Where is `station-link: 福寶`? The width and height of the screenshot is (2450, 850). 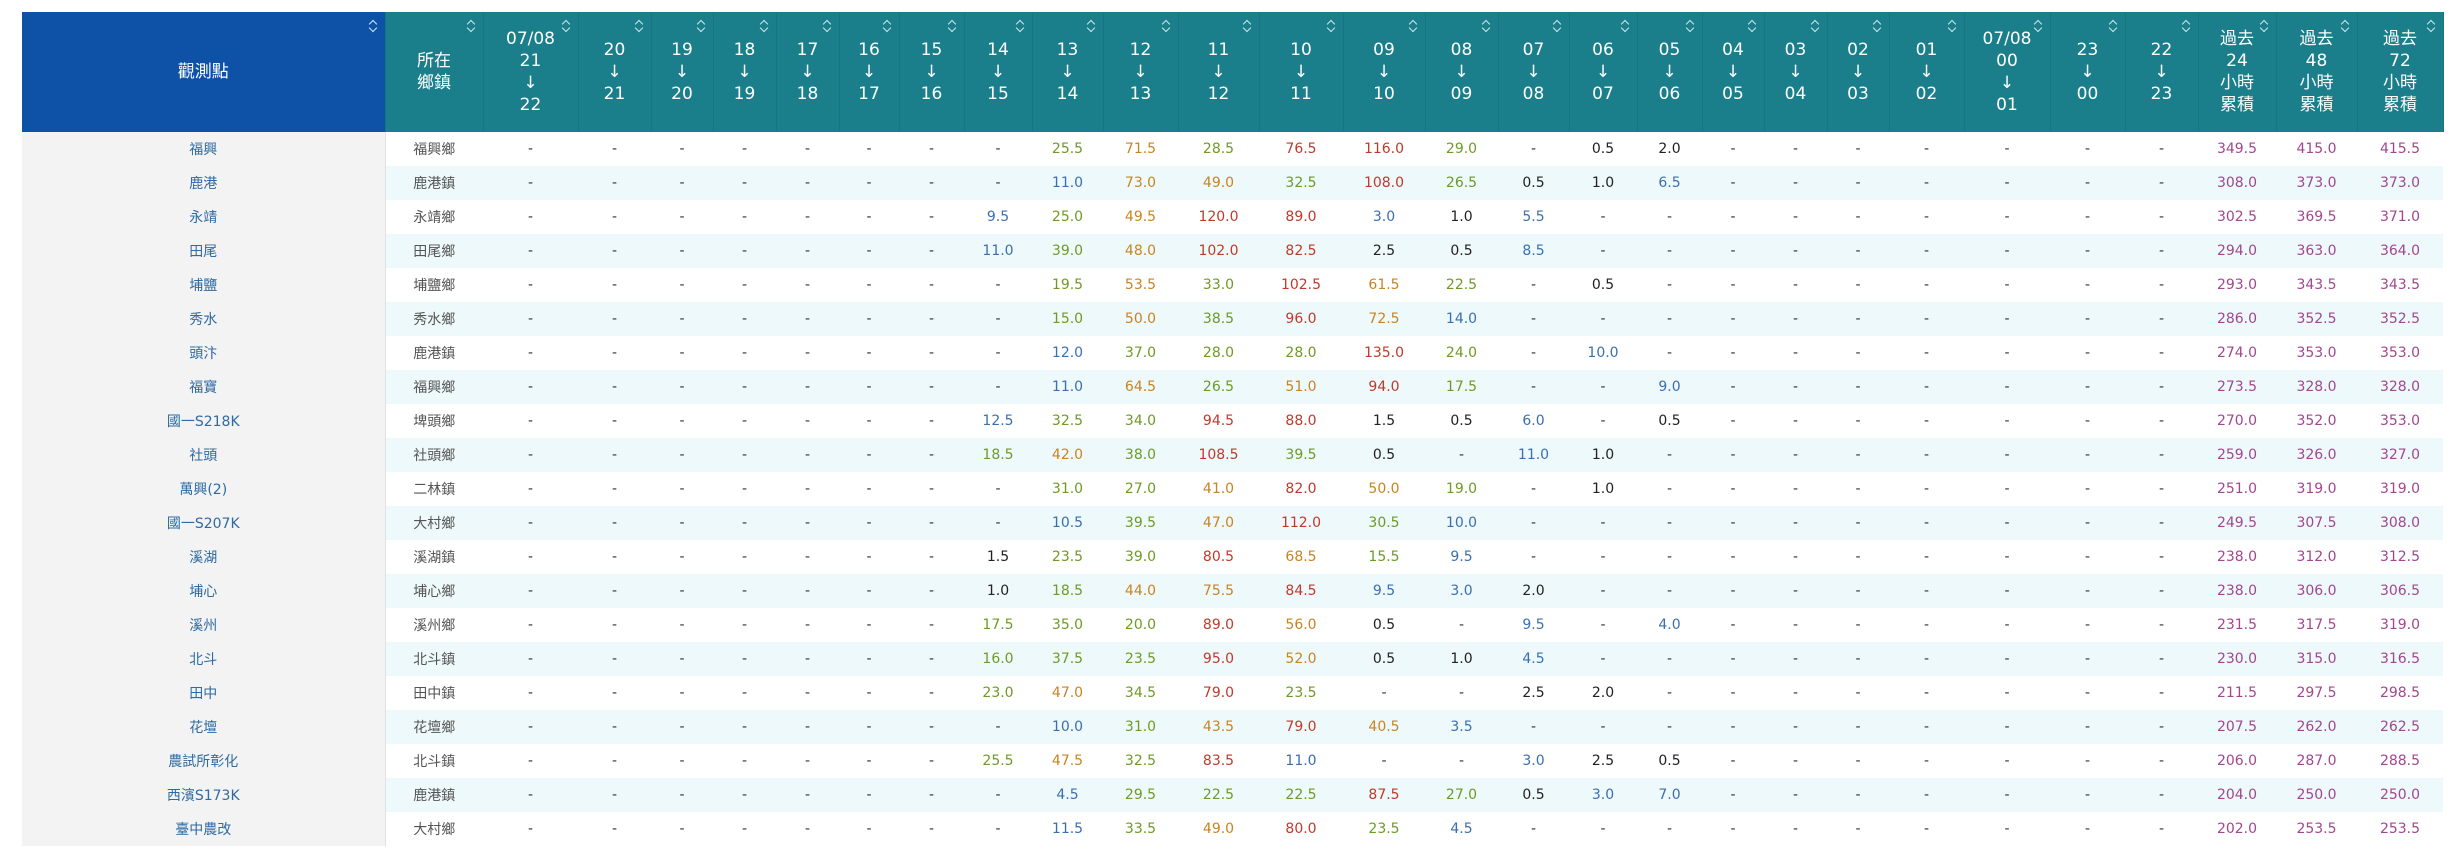
station-link: 福寶 is located at coordinates (203, 387).